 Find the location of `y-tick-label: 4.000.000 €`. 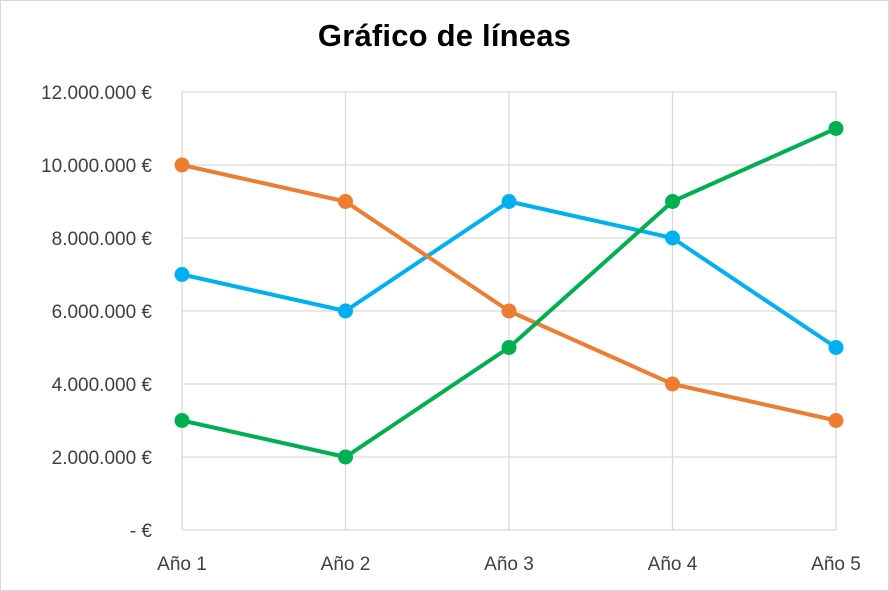

y-tick-label: 4.000.000 € is located at coordinates (102, 385).